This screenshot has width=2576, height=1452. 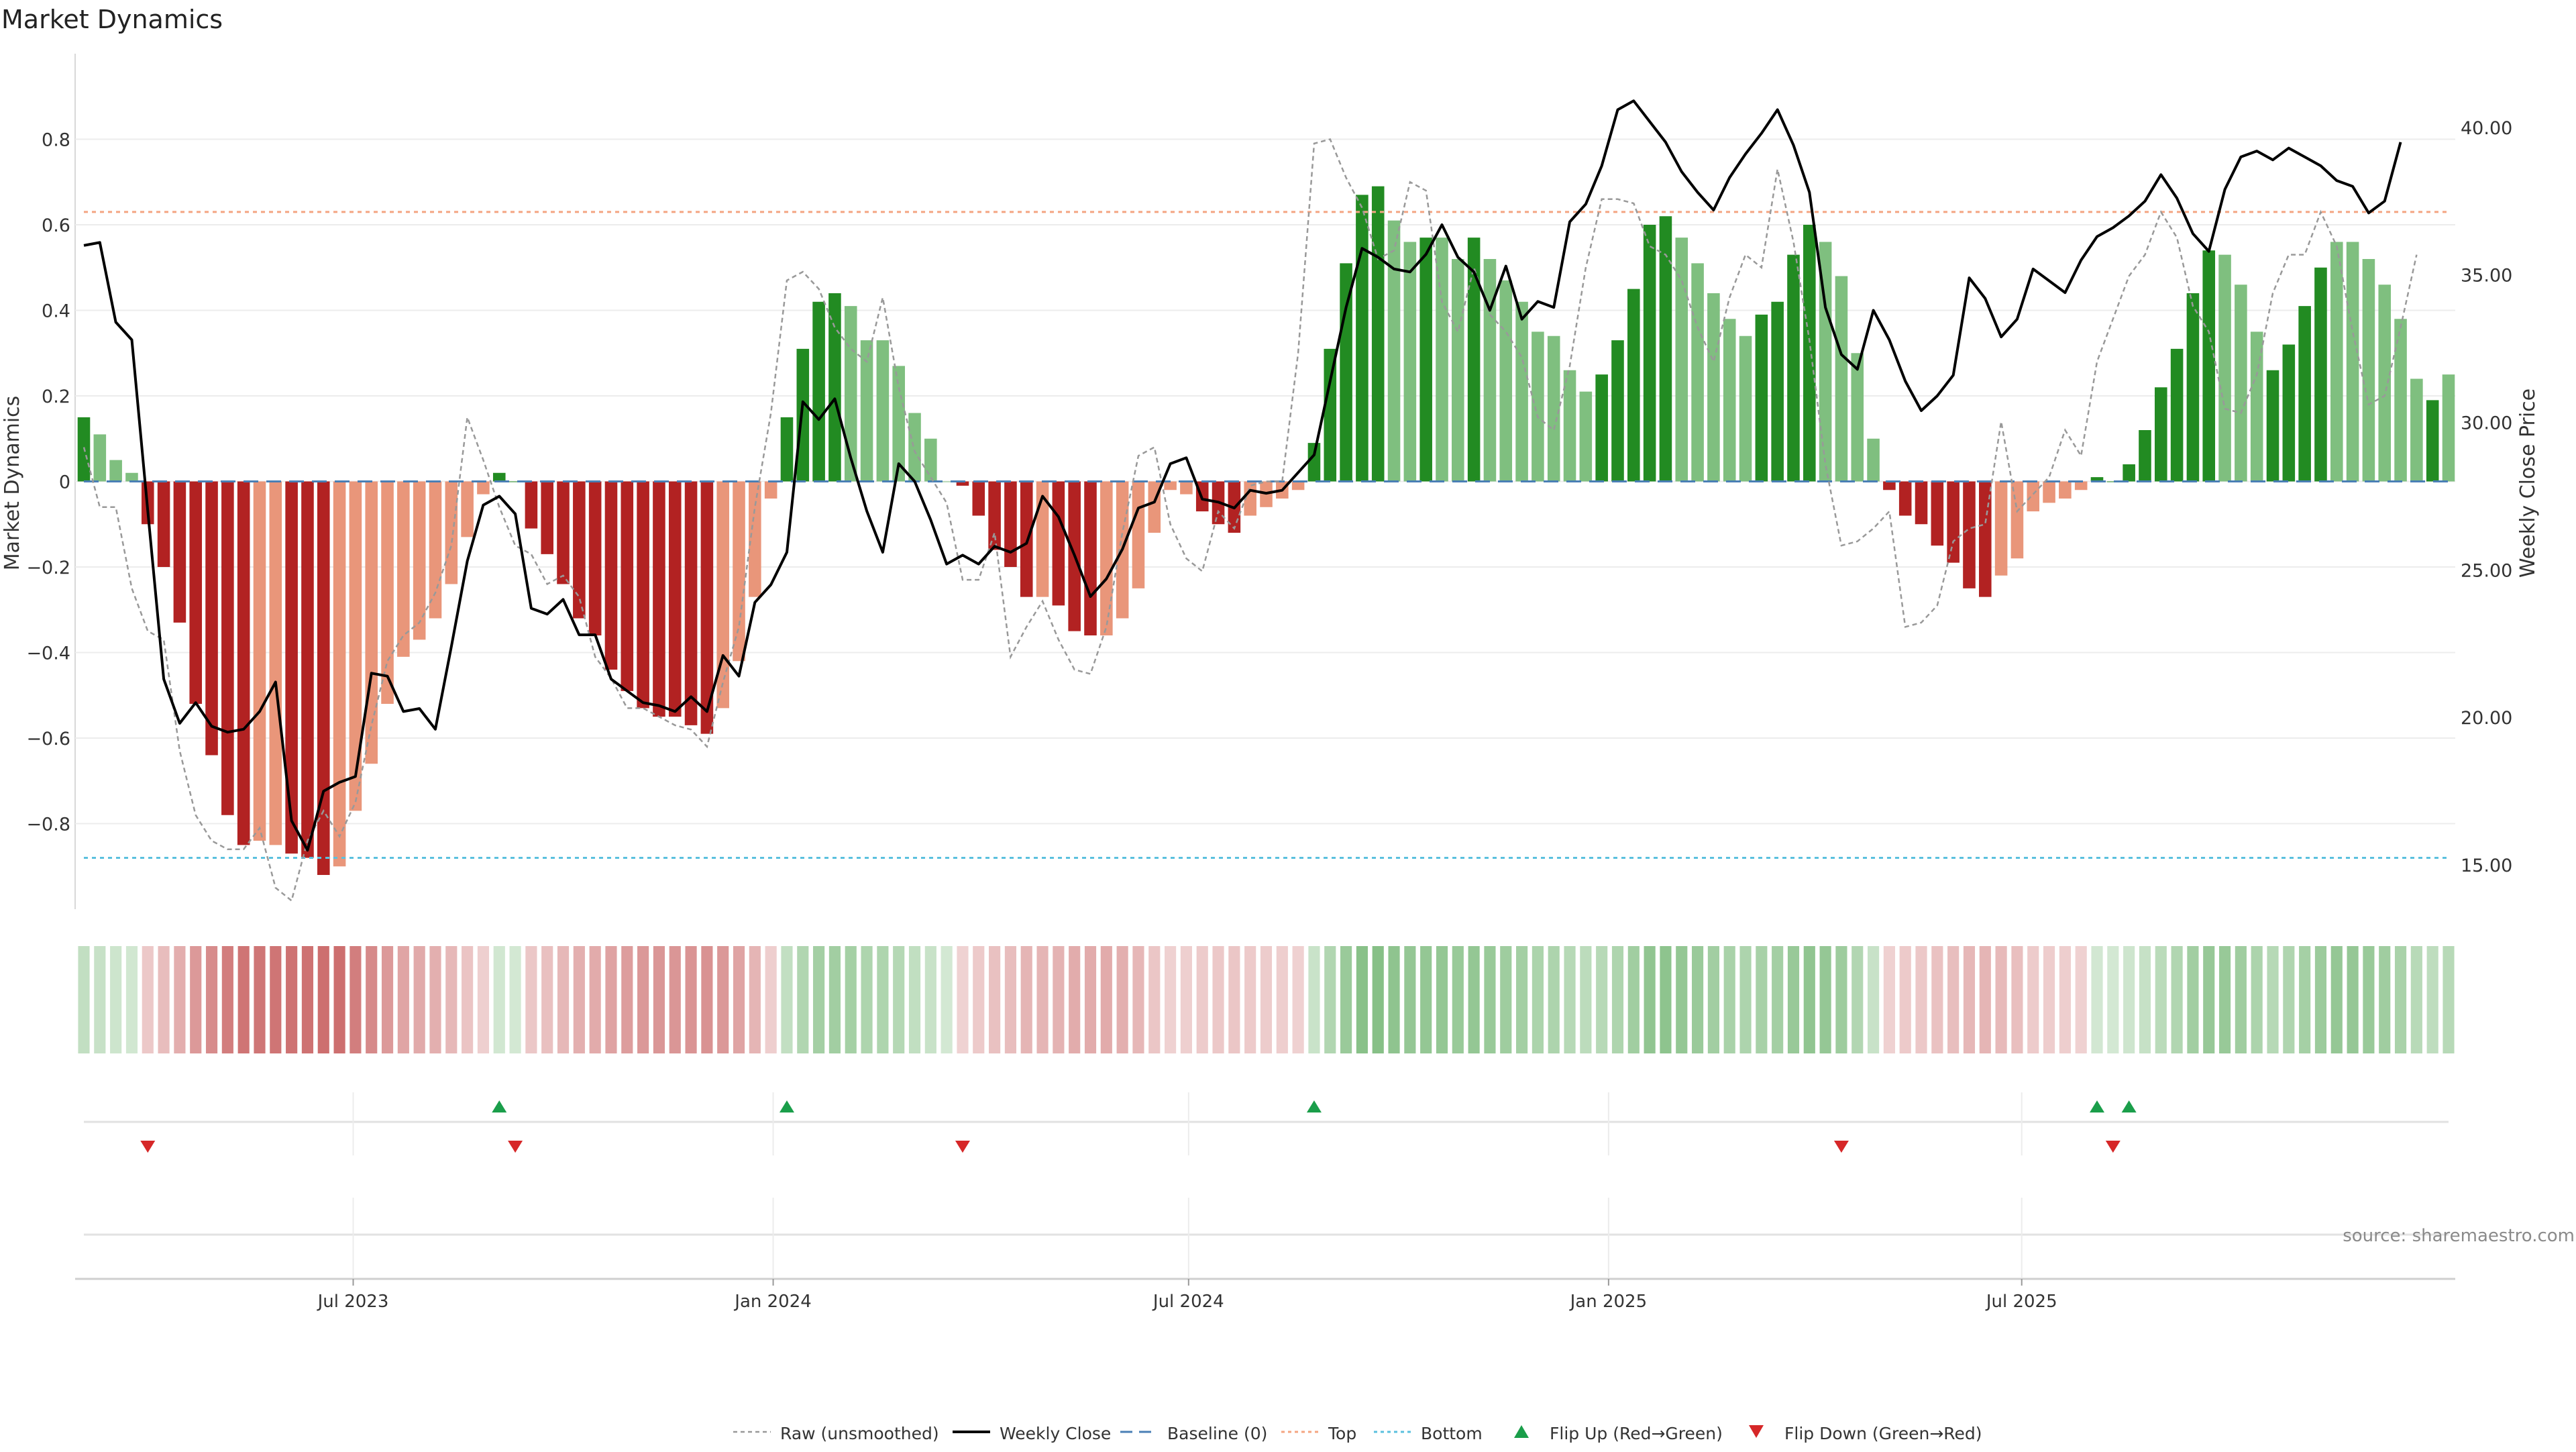 What do you see at coordinates (2486, 571) in the screenshot?
I see `y2-tick-label: 25.00` at bounding box center [2486, 571].